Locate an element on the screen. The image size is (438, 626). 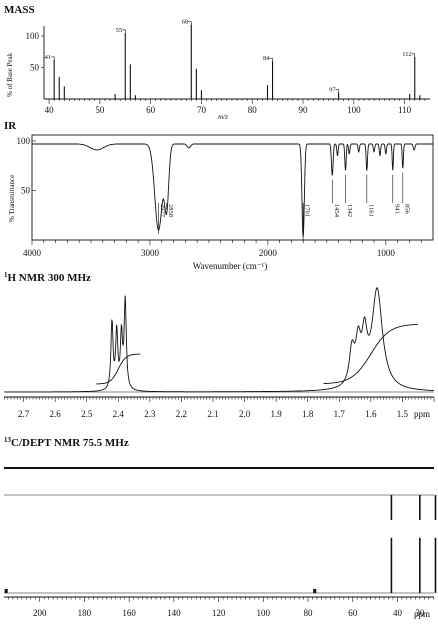
ir-y-axis-label: % Transmittance is located at coordinates (12, 198).